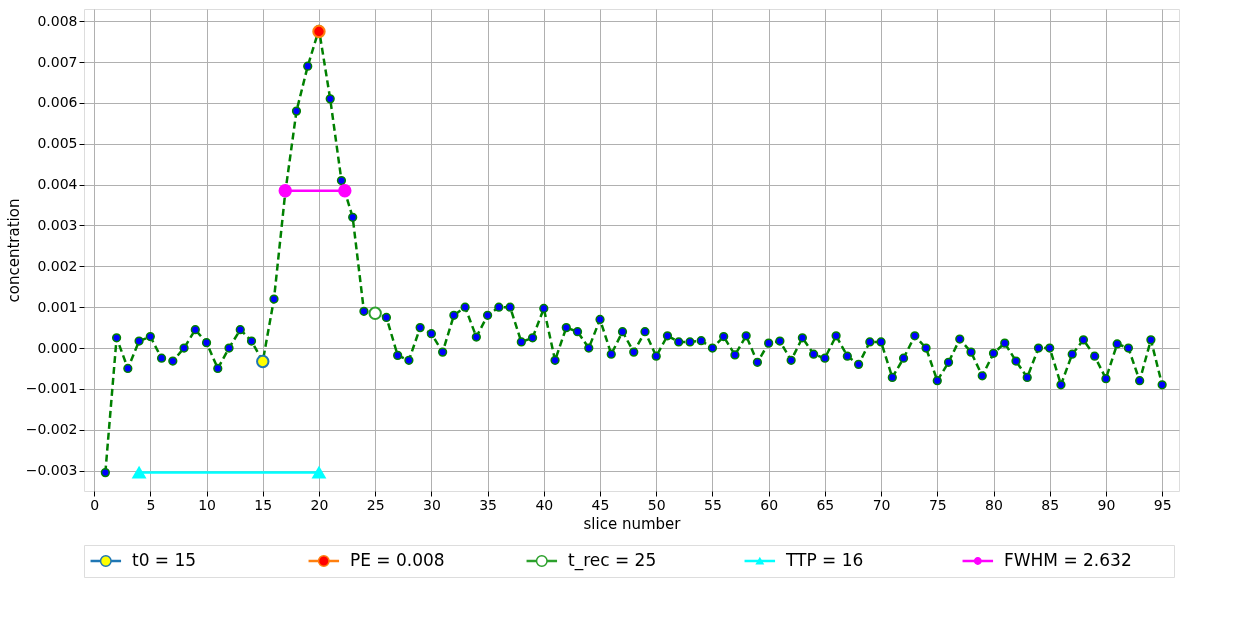 This screenshot has width=1259, height=618. What do you see at coordinates (375, 504) in the screenshot?
I see `x-tick-label: 25` at bounding box center [375, 504].